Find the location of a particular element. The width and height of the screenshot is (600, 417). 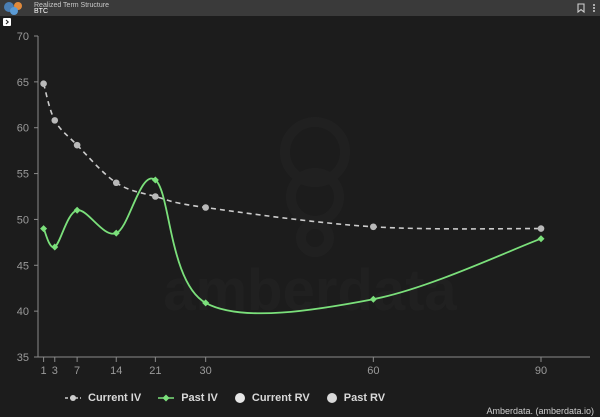

y-tick-label: 40 is located at coordinates (23, 312).